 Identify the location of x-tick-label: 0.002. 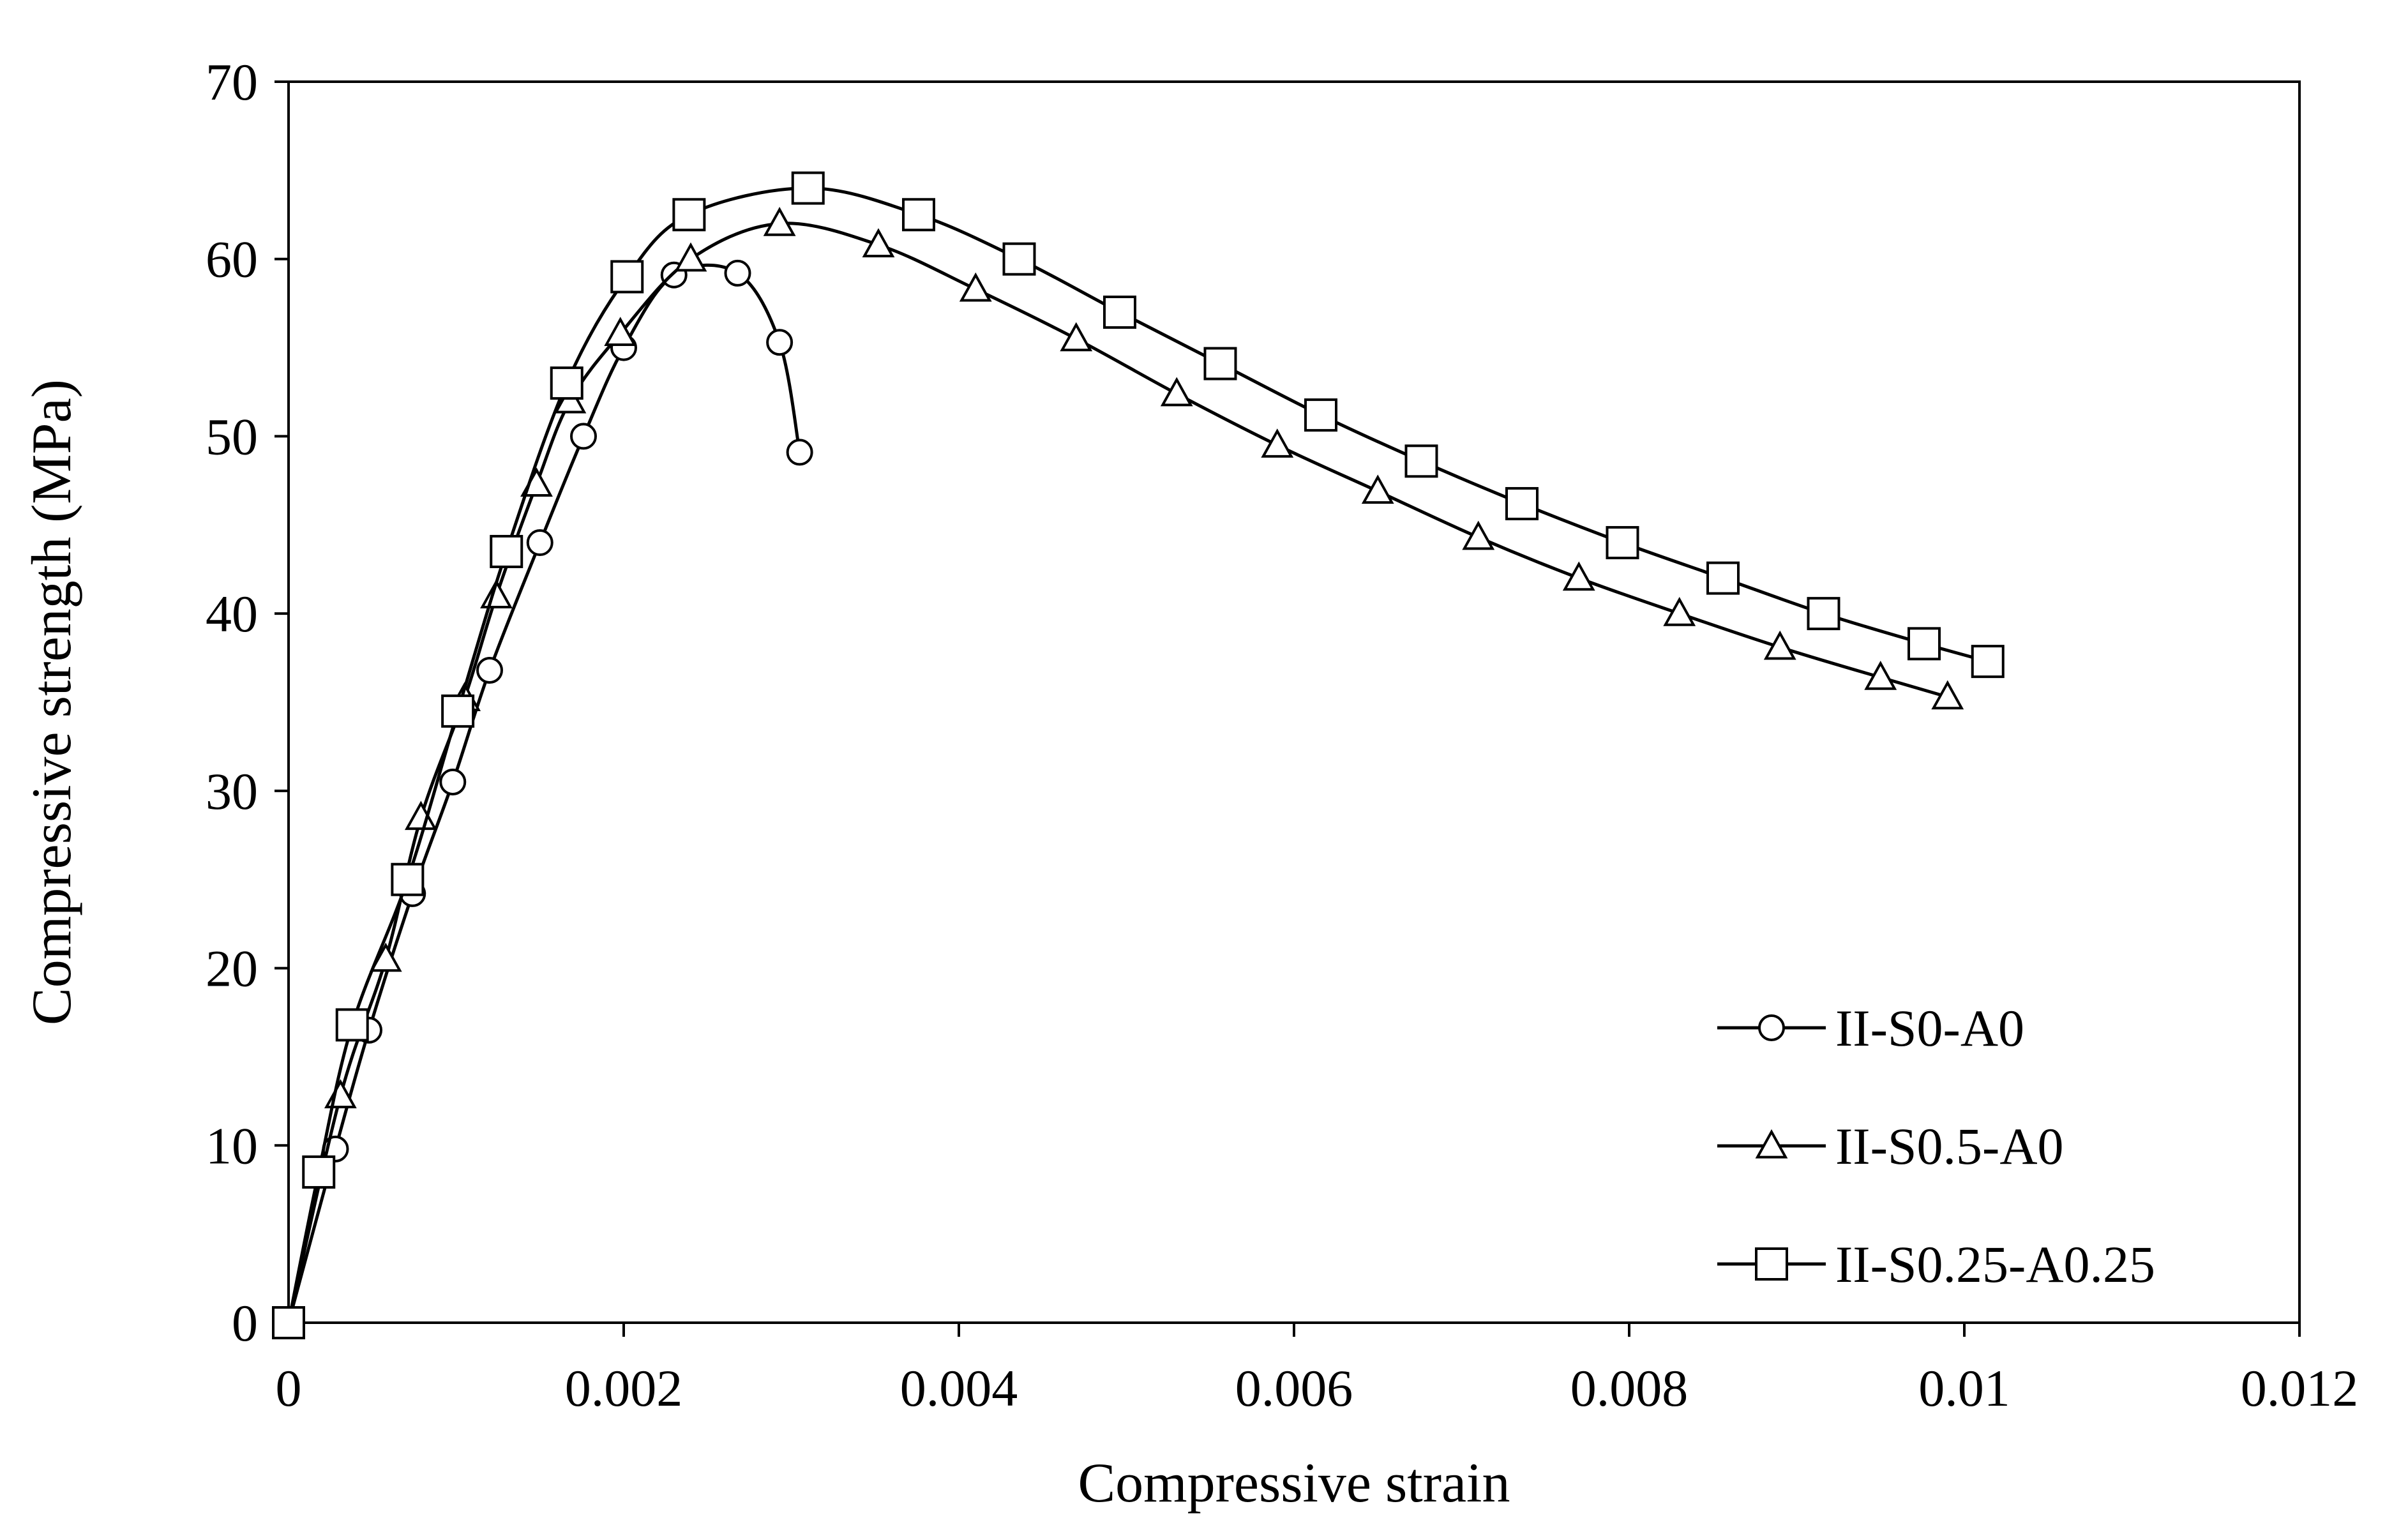
(624, 1388).